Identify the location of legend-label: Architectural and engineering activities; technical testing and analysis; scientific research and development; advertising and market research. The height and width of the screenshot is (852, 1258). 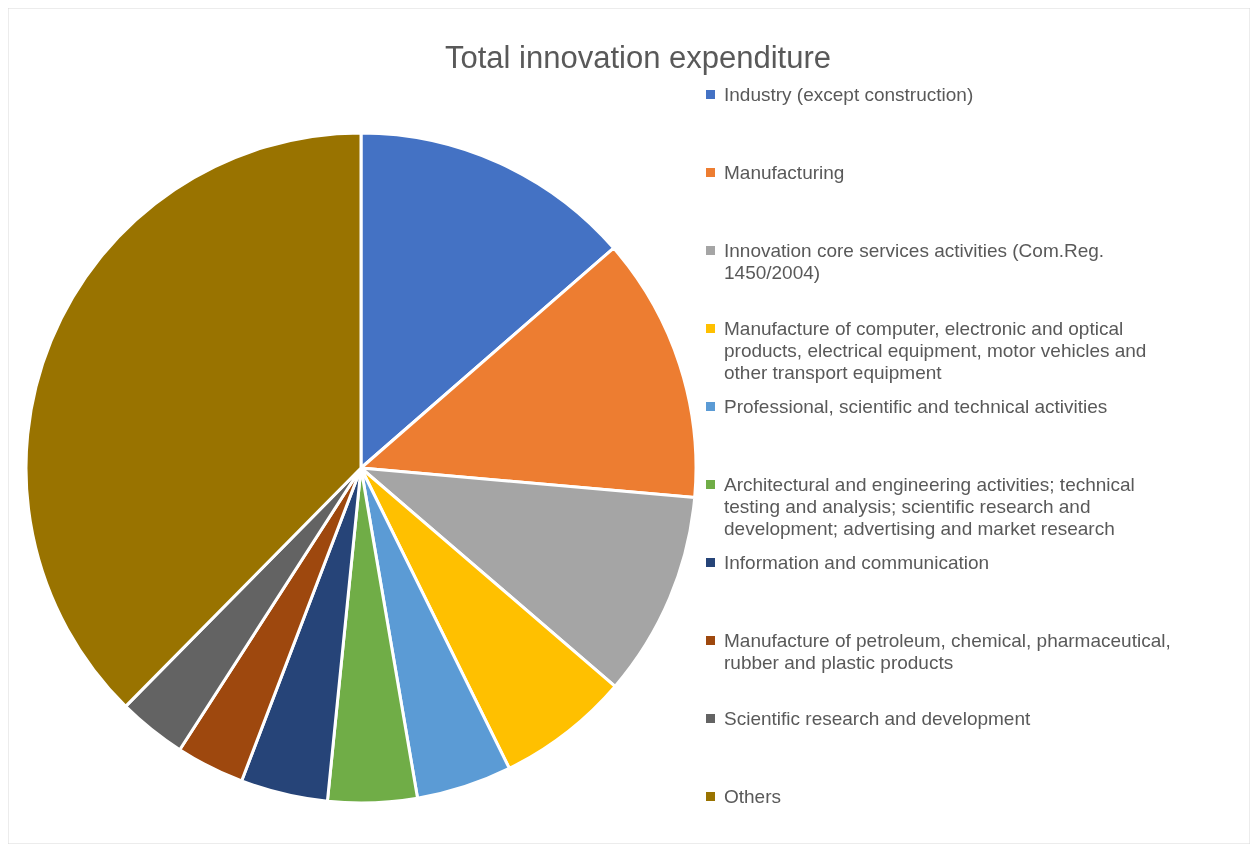
(929, 507).